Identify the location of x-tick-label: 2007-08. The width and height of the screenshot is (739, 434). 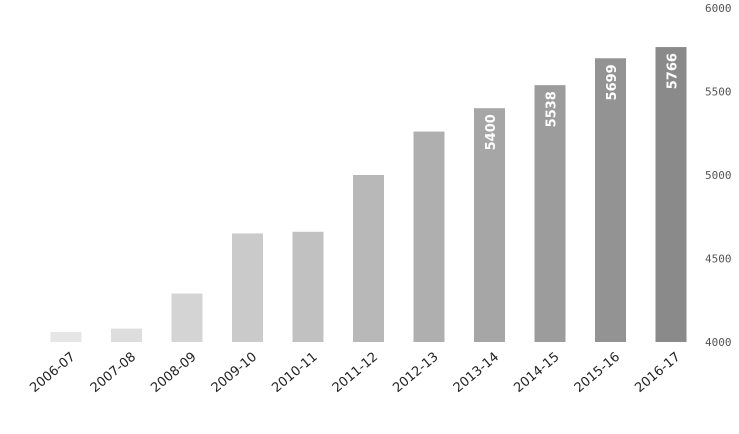
(113, 373).